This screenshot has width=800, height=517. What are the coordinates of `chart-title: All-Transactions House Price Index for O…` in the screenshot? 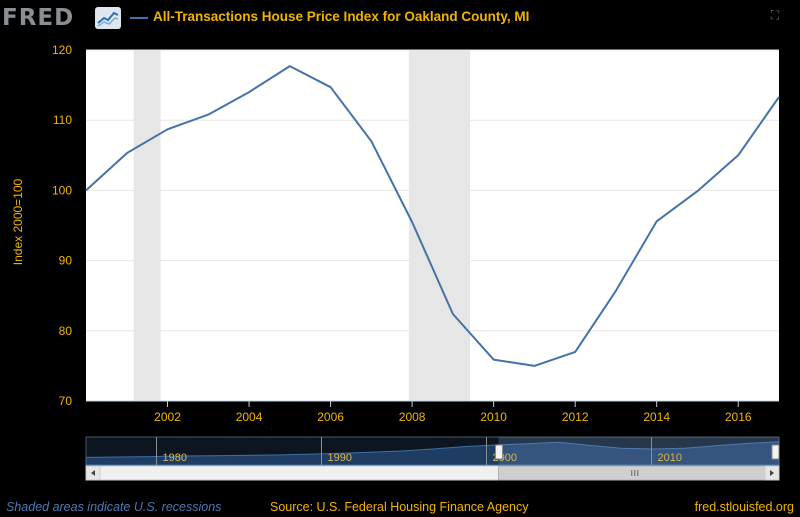 It's located at (341, 16).